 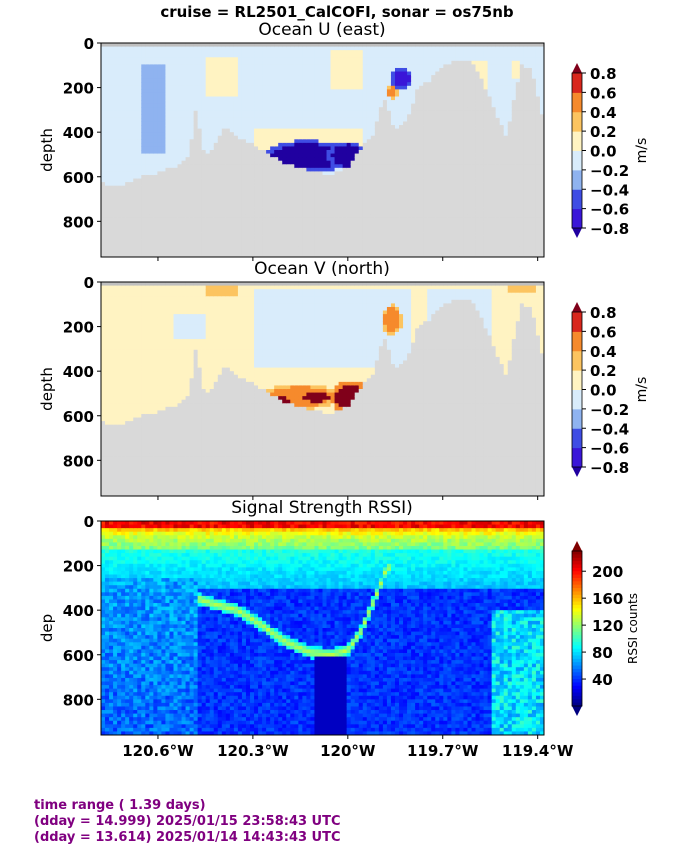 I want to click on colorbar-tick-label: 160, so click(x=607, y=599).